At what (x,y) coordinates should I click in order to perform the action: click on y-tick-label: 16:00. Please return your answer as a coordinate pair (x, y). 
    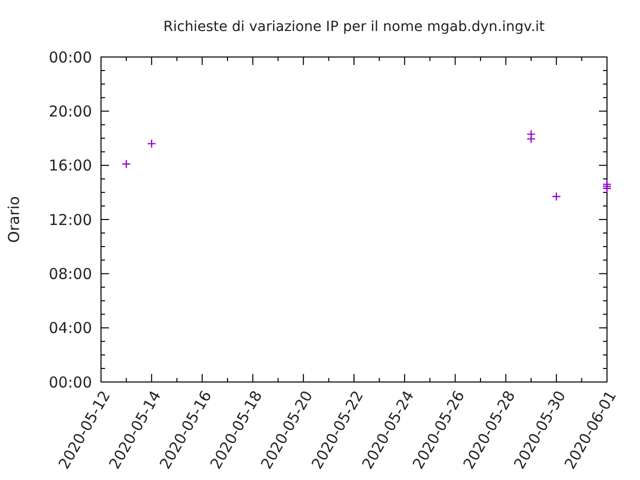
    Looking at the image, I should click on (70, 165).